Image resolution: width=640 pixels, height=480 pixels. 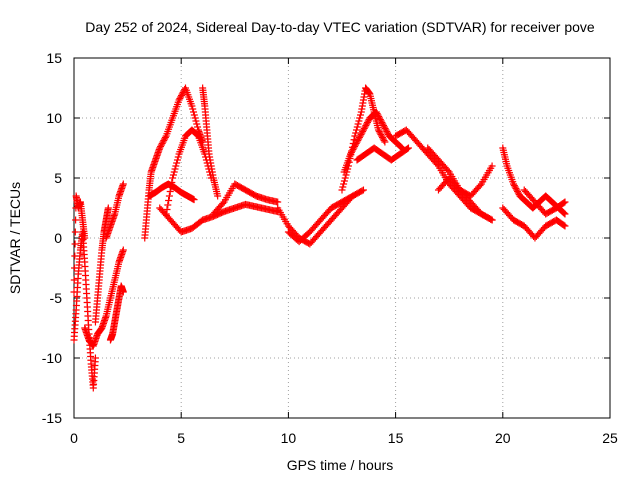 What do you see at coordinates (15, 238) in the screenshot?
I see `y-axis-label: SDTVAR / TECUs` at bounding box center [15, 238].